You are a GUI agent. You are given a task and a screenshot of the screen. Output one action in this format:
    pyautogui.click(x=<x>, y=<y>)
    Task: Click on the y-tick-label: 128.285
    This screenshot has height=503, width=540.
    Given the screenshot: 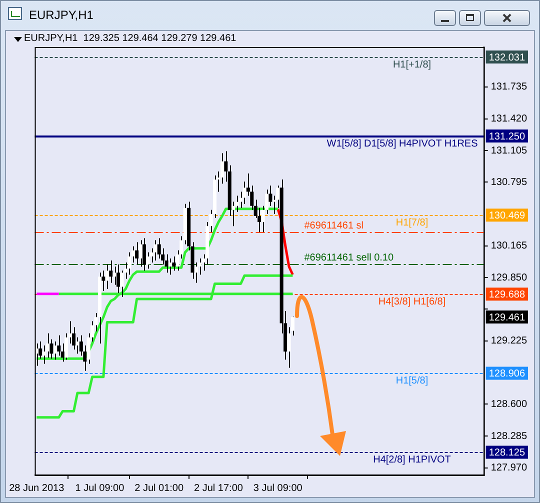 What is the action you would take?
    pyautogui.click(x=509, y=436)
    